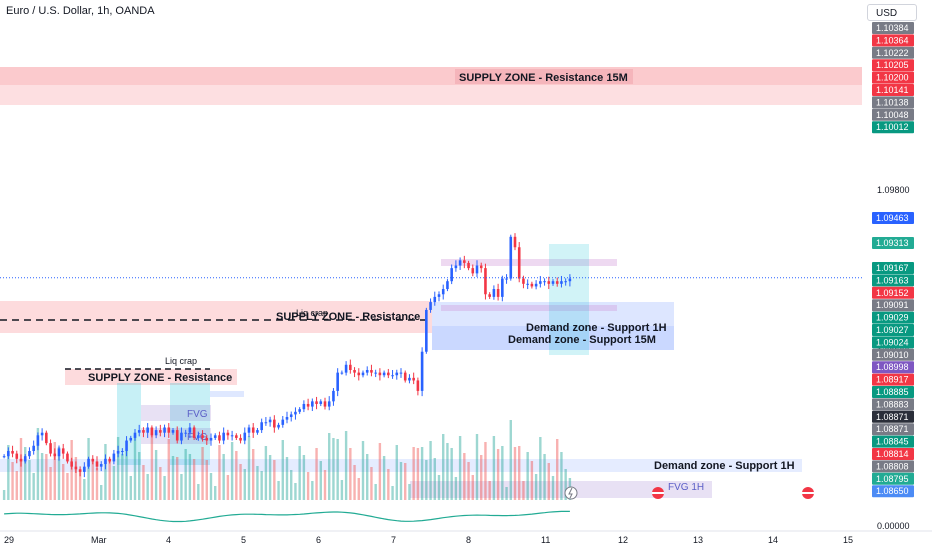  Describe the element at coordinates (571, 493) in the screenshot. I see `lightning-icon` at that location.